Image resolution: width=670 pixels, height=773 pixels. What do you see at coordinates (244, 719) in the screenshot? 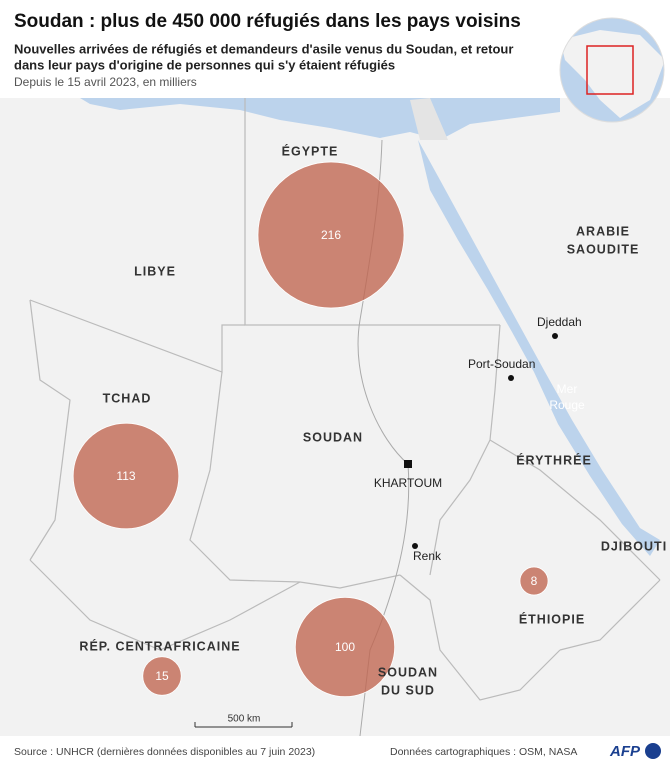
I see `scale-label: 500 km` at bounding box center [244, 719].